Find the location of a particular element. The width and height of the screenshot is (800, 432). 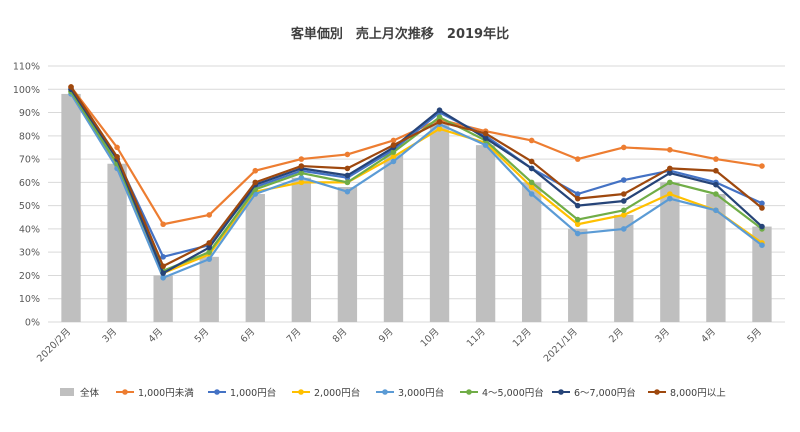

legend-item-3: 2,000円台 is located at coordinates (326, 393).